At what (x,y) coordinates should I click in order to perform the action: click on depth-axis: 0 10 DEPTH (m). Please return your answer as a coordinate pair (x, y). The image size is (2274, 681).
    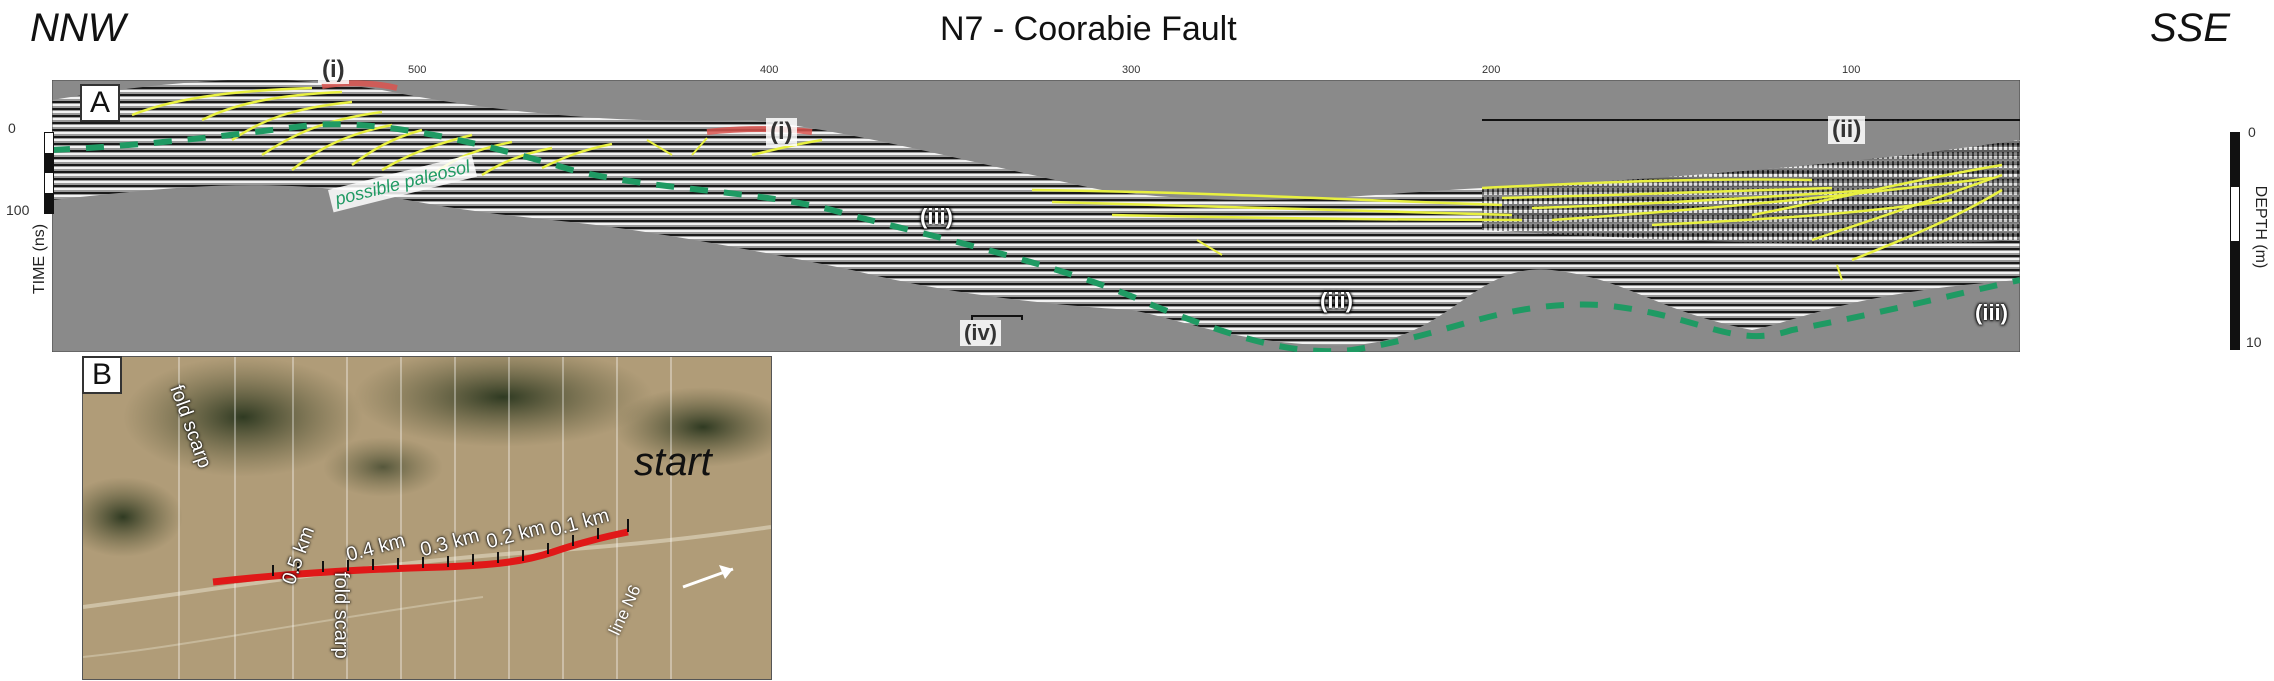
    Looking at the image, I should click on (2250, 242).